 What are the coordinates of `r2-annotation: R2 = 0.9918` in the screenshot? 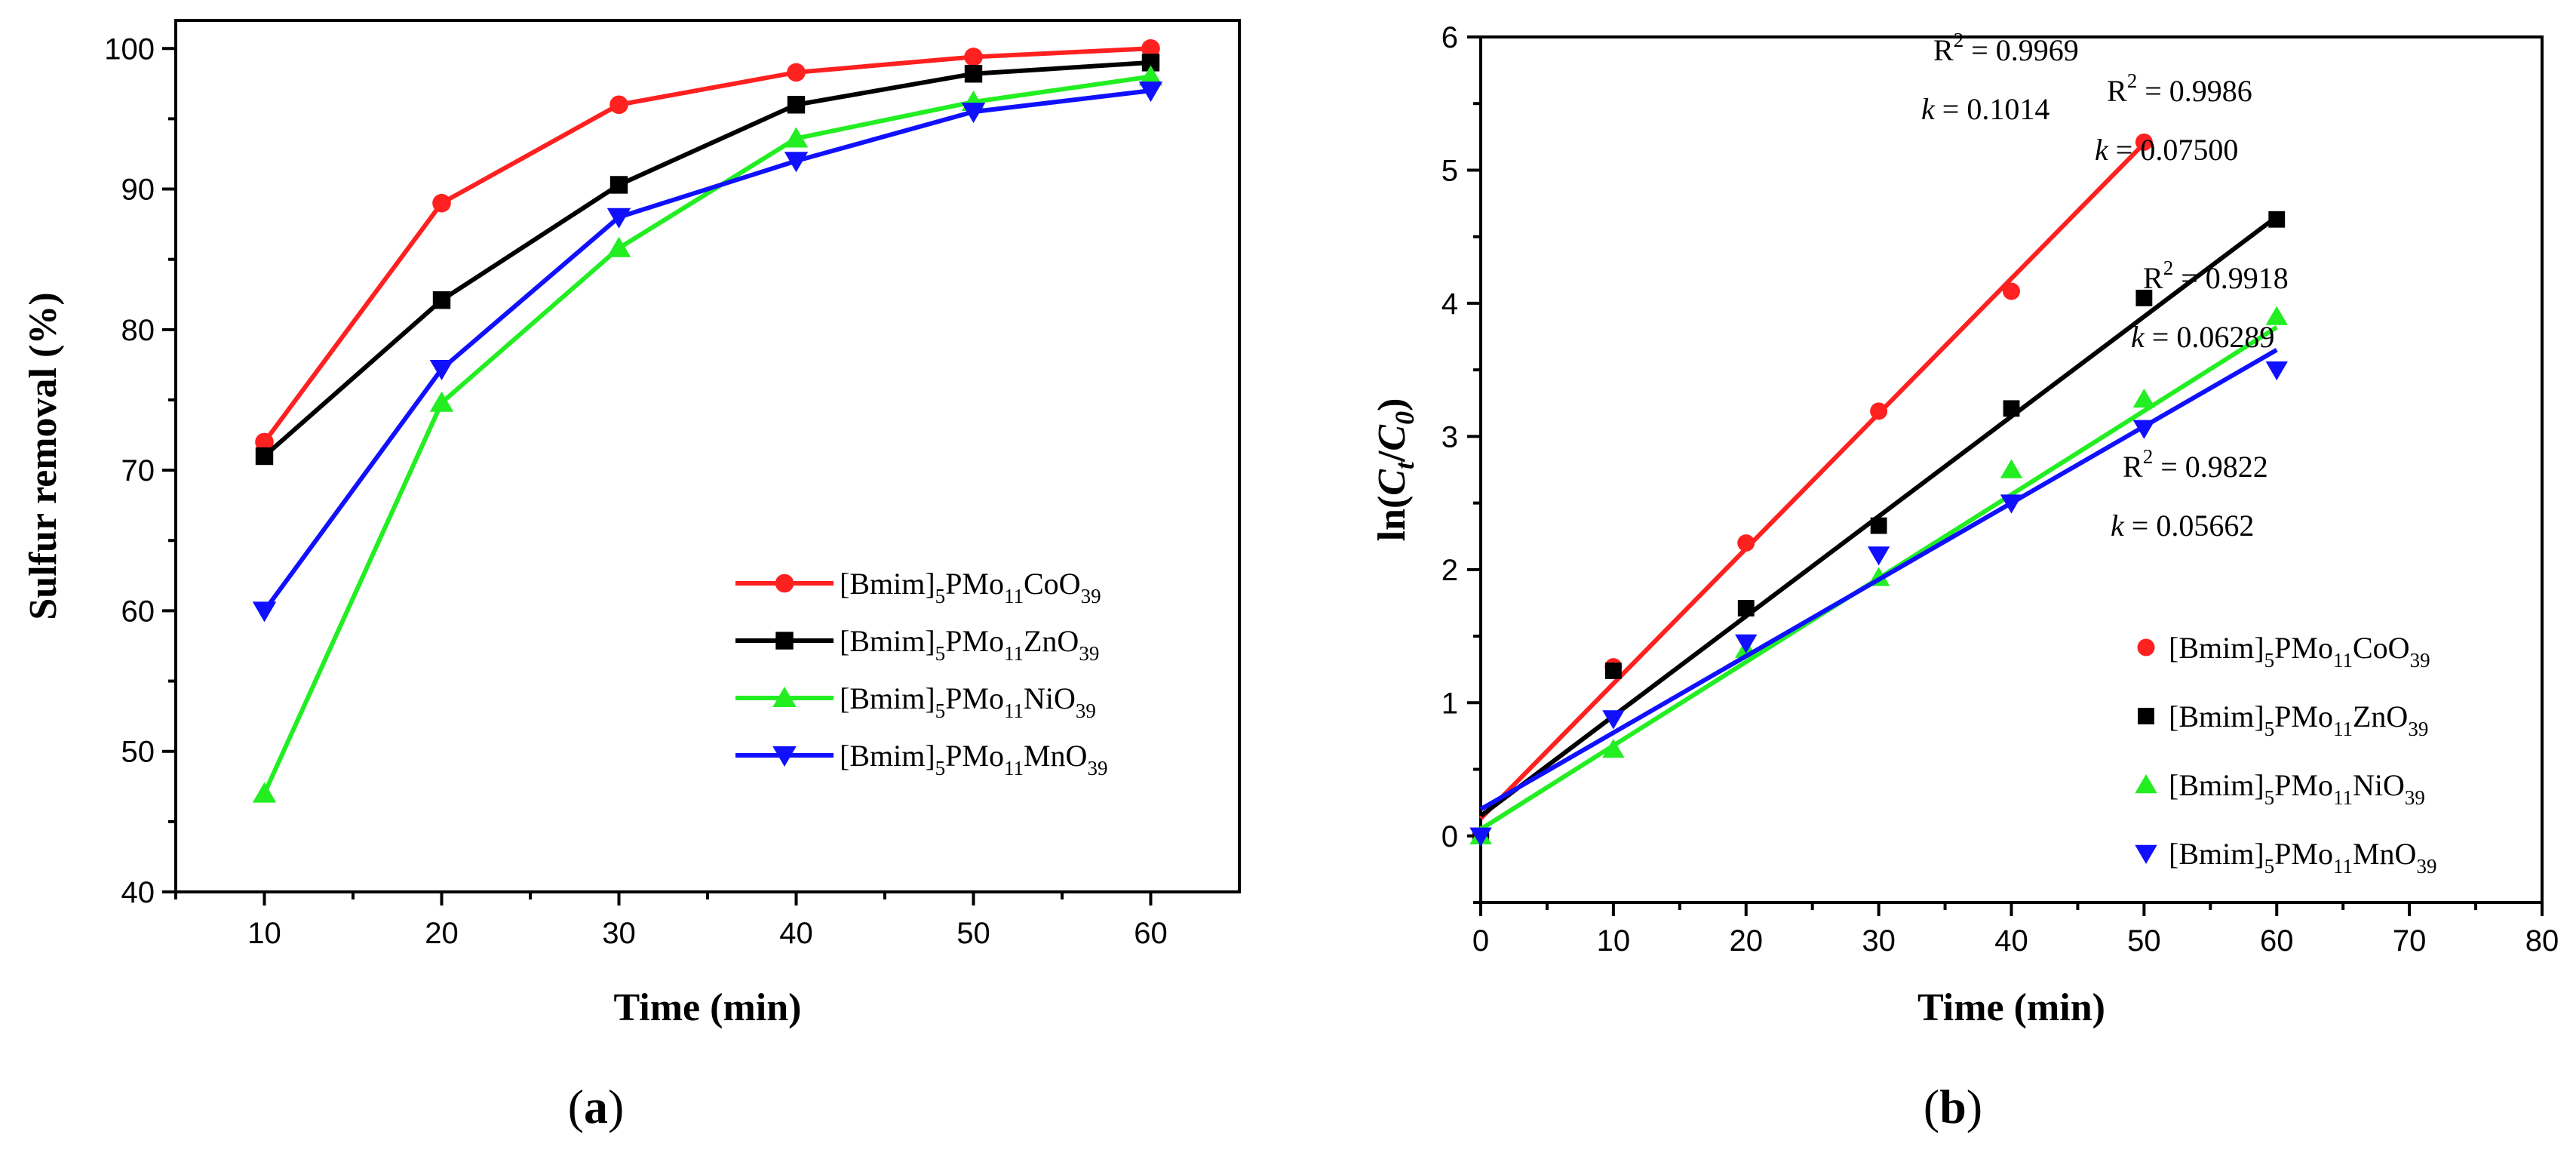 It's located at (2216, 276).